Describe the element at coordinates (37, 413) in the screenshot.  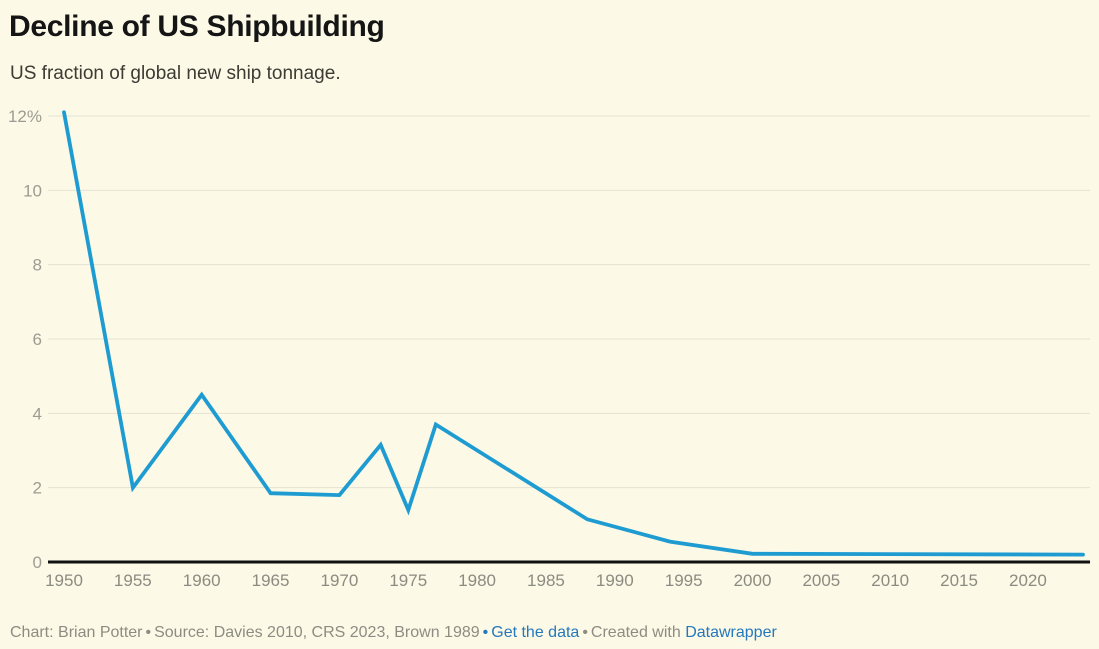
I see `y-tick-label: 4` at that location.